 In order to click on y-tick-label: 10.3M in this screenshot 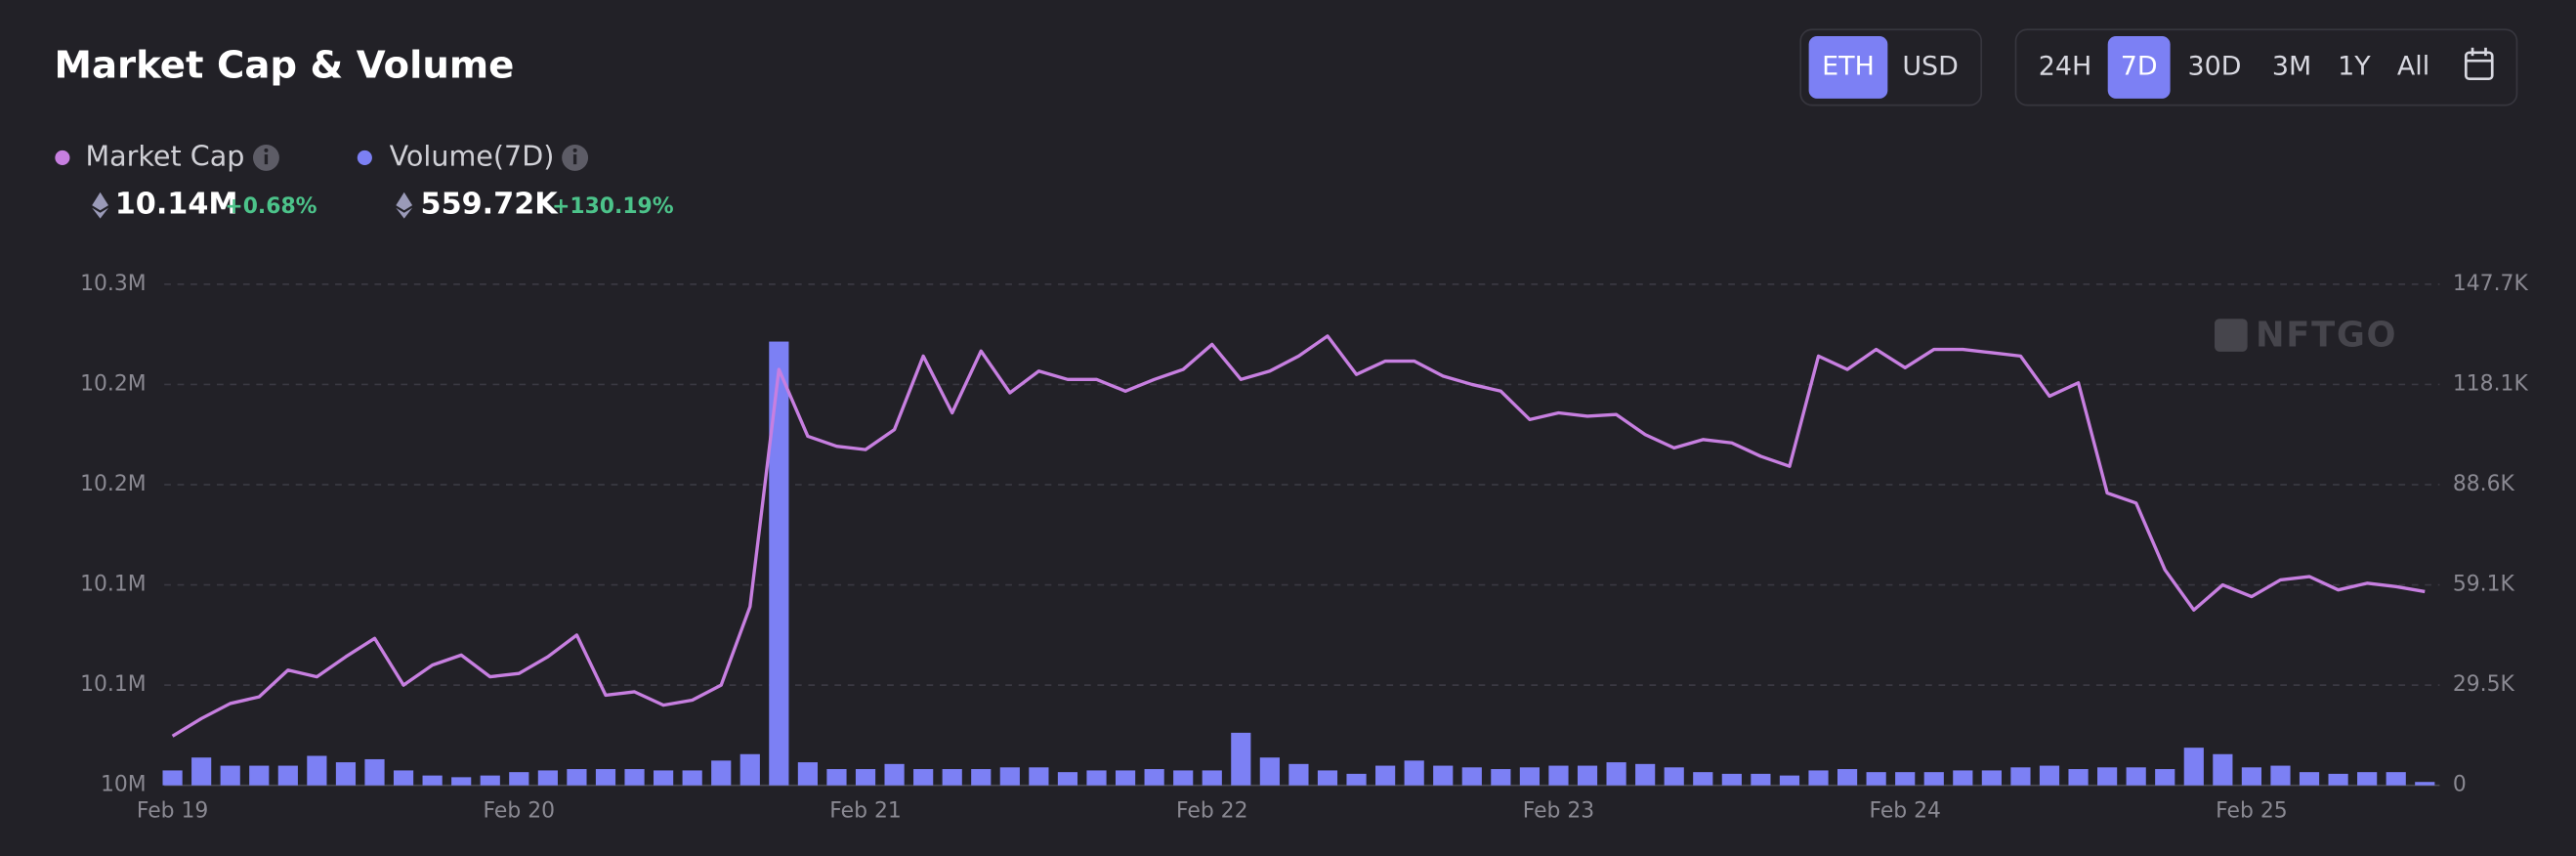, I will do `click(113, 284)`.